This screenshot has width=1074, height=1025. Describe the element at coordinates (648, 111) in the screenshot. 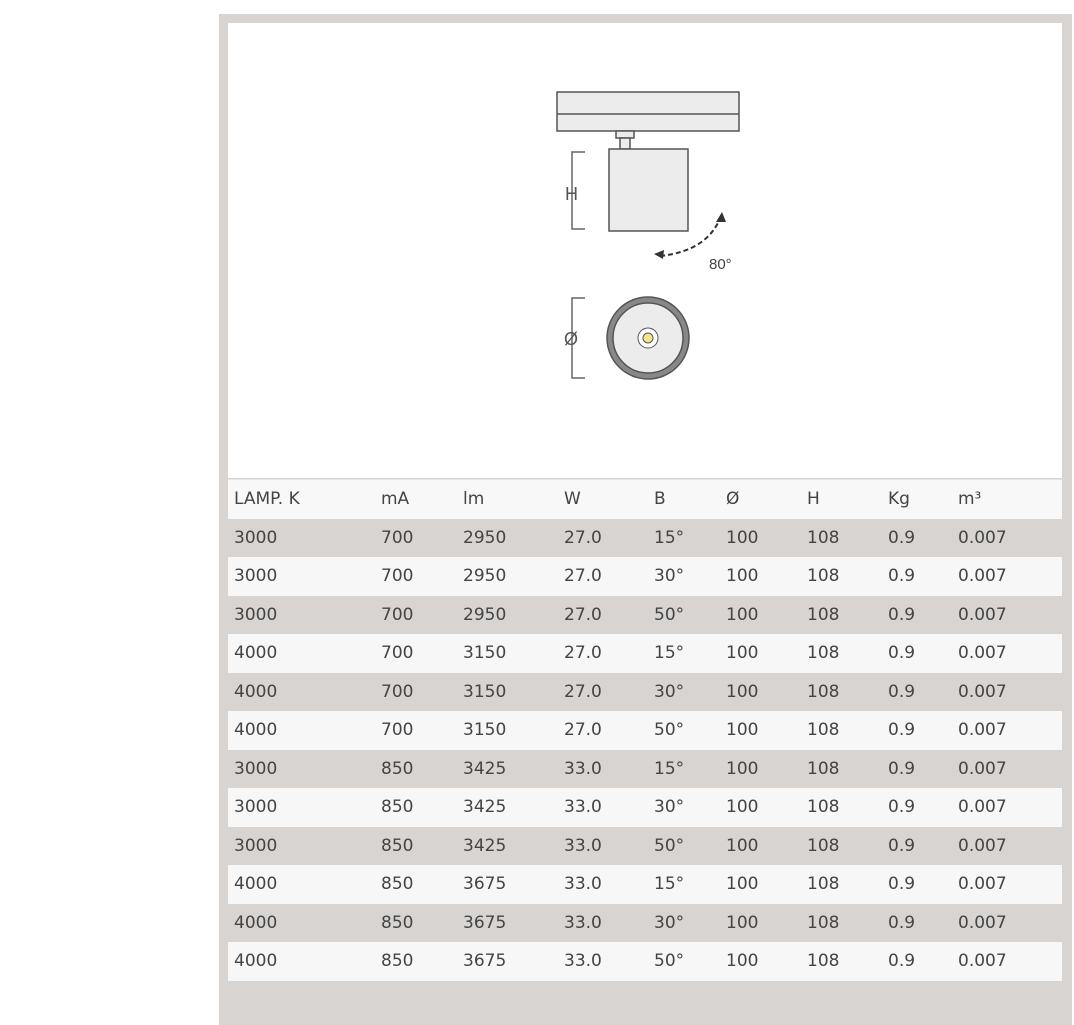

I see `track-rail` at that location.